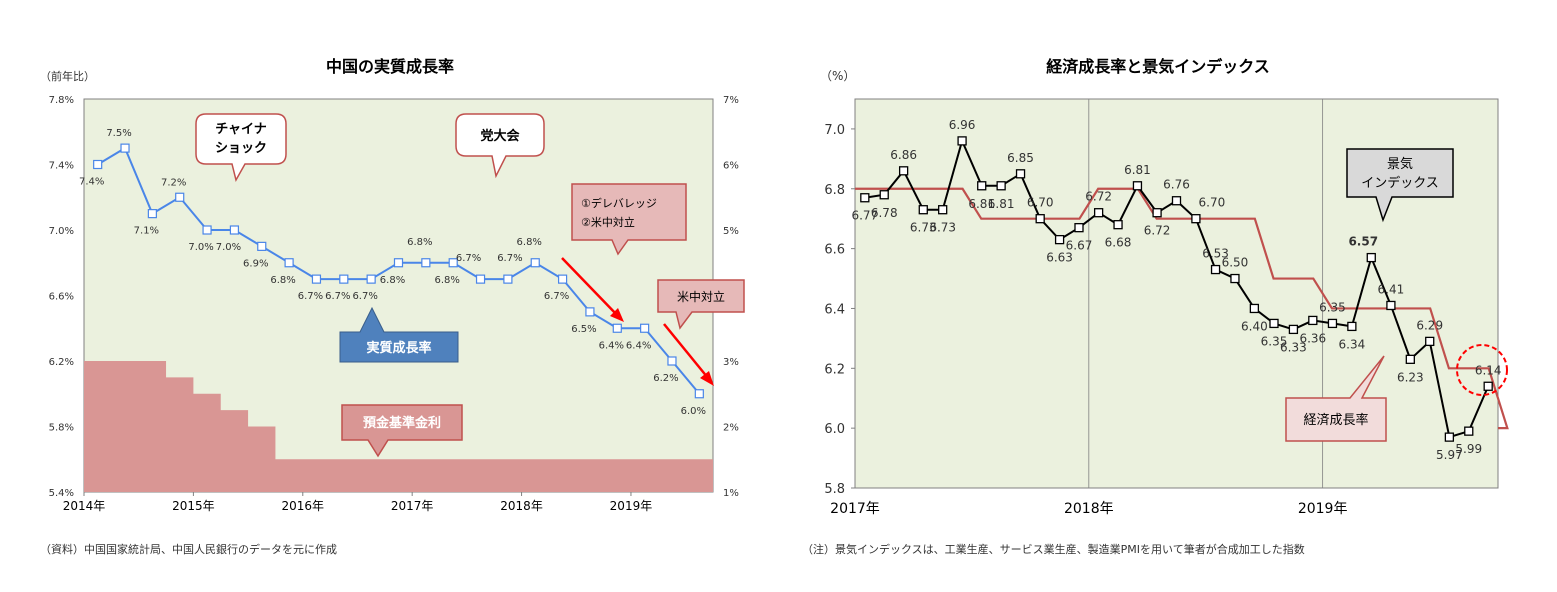 The width and height of the screenshot is (1557, 592). Describe the element at coordinates (837, 76) in the screenshot. I see `chart-right-ylabel: （%）` at that location.